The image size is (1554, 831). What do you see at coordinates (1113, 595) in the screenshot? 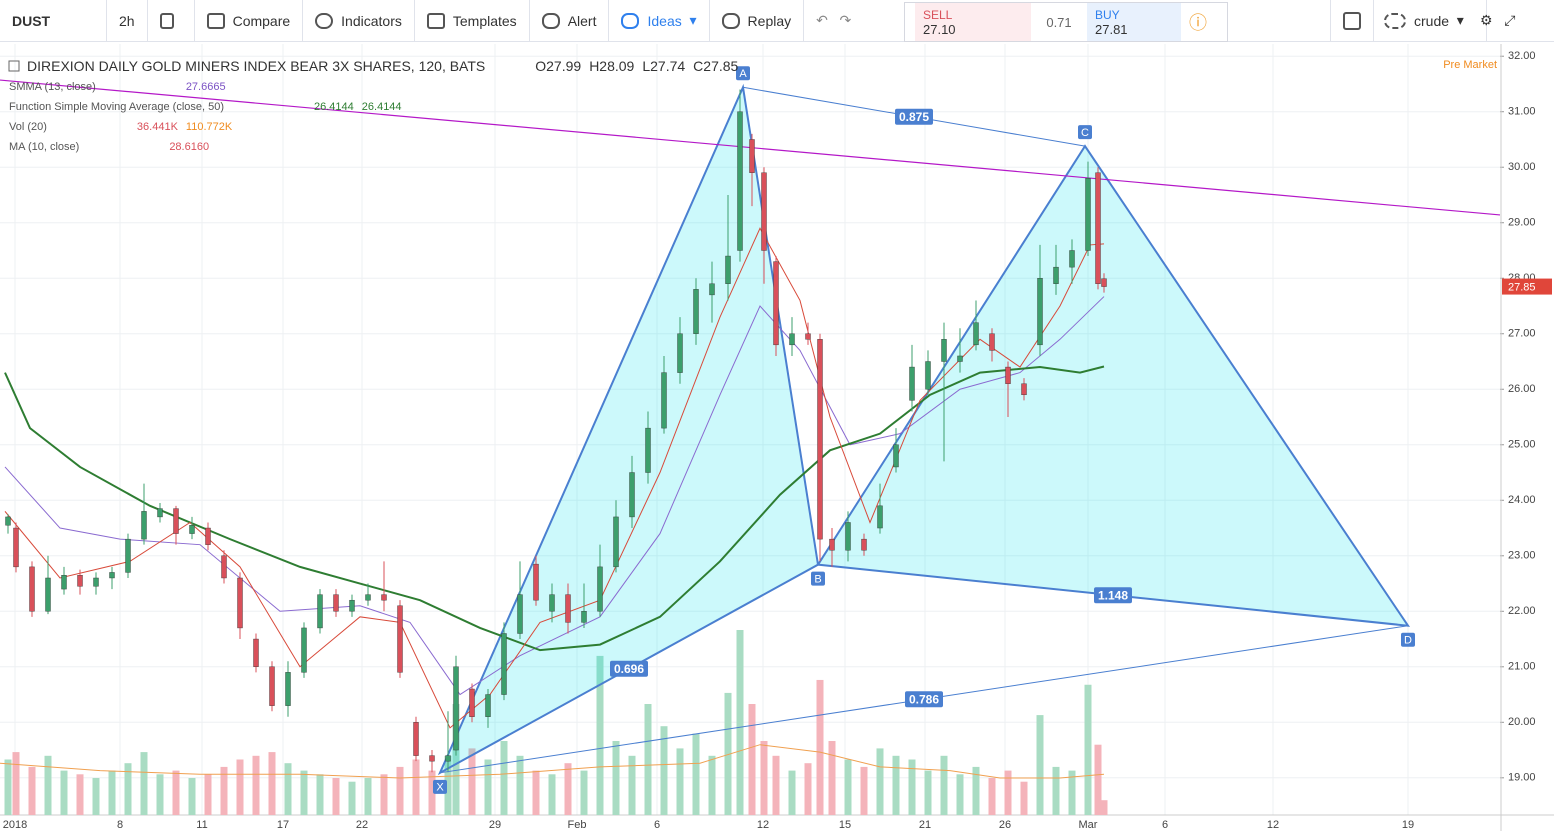
I see `ratio-label: 1.148` at bounding box center [1113, 595].